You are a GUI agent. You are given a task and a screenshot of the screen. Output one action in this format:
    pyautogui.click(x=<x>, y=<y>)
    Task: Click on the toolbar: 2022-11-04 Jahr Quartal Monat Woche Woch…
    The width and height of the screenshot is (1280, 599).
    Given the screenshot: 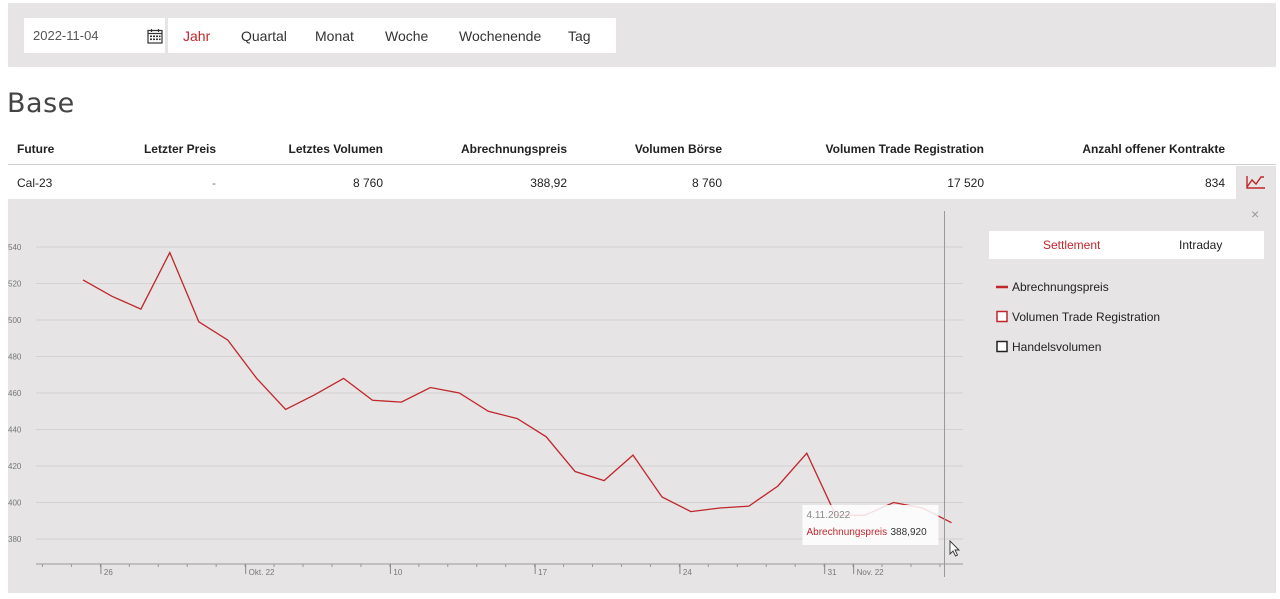 What is the action you would take?
    pyautogui.click(x=642, y=35)
    